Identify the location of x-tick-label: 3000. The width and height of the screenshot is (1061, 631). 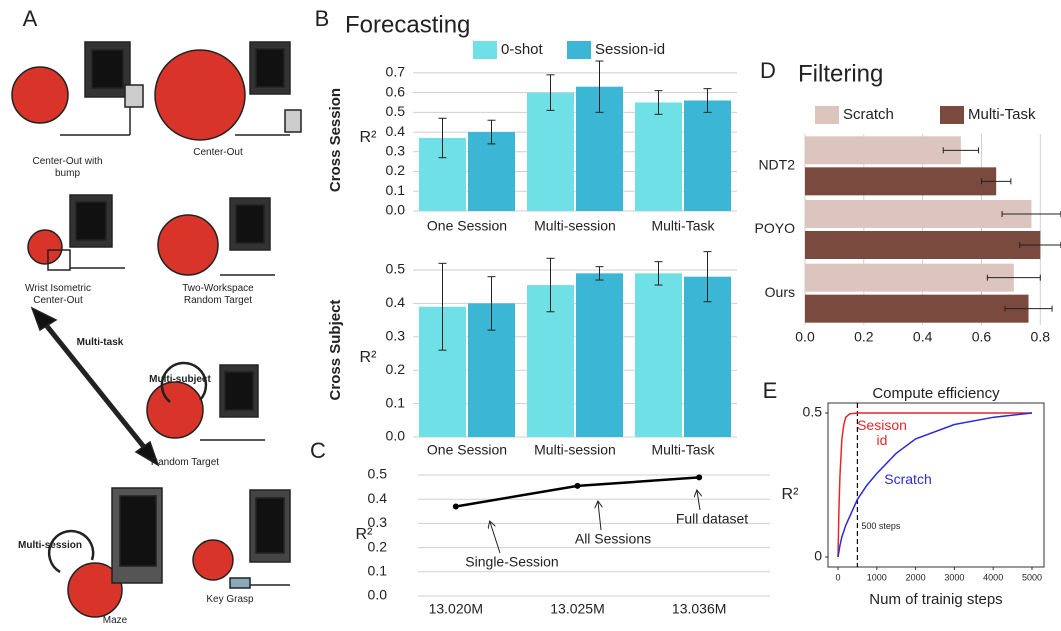
(954, 577).